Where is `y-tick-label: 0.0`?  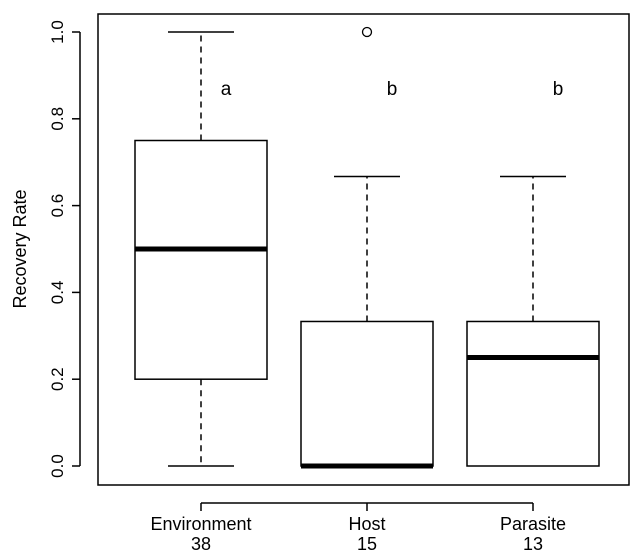 y-tick-label: 0.0 is located at coordinates (57, 466).